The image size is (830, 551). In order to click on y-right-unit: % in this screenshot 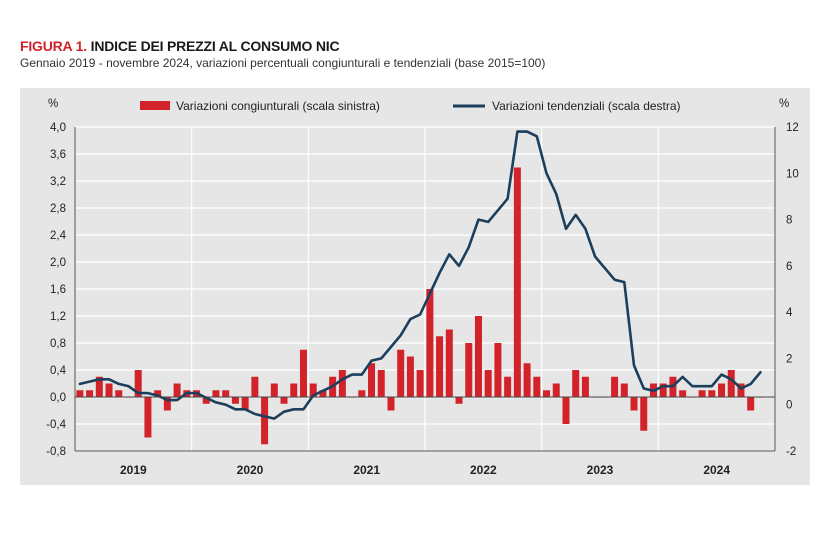, I will do `click(784, 104)`.